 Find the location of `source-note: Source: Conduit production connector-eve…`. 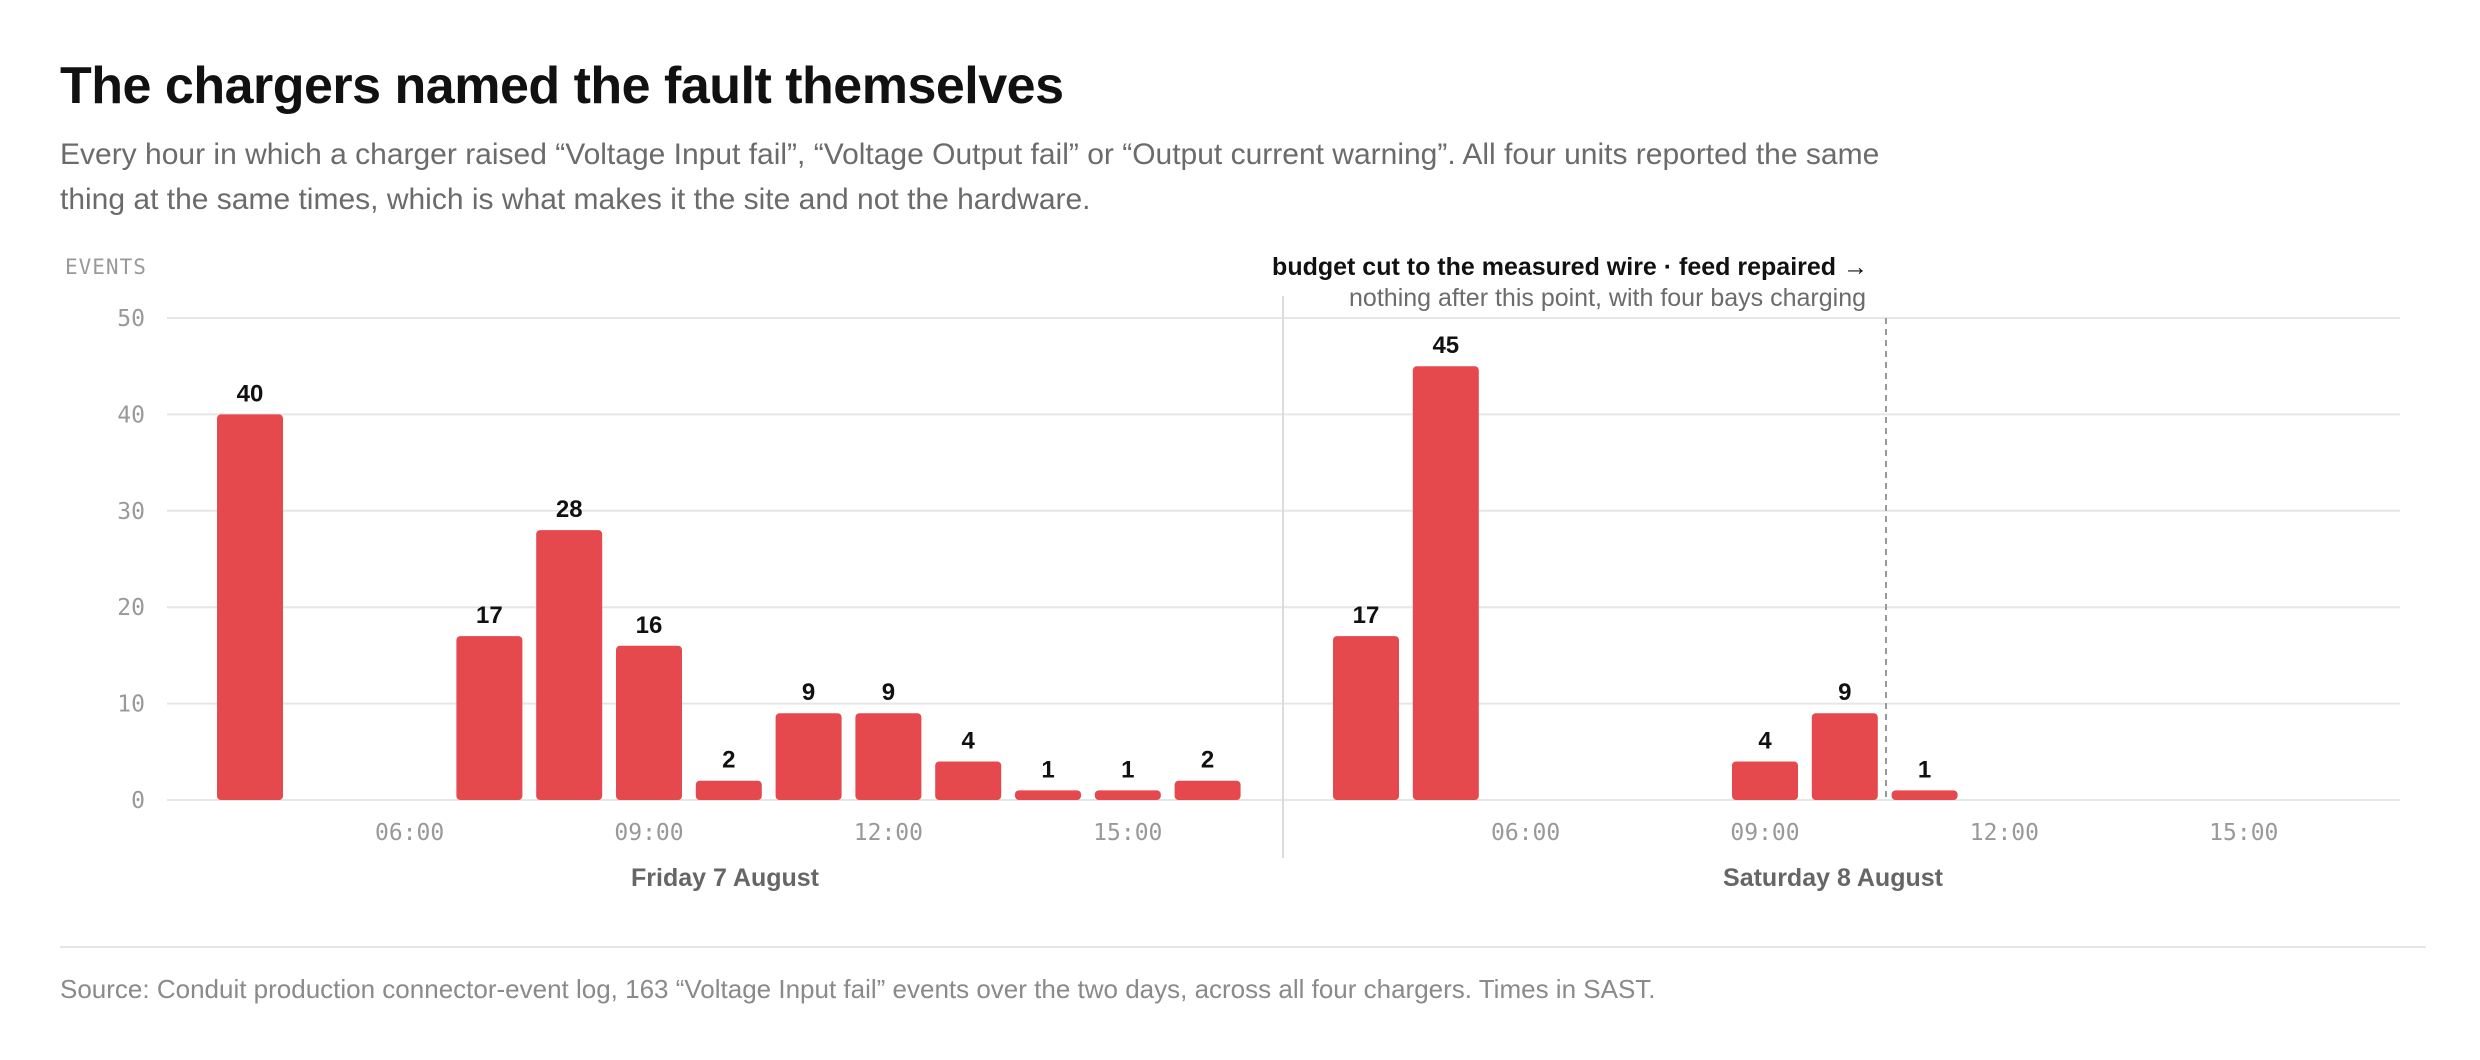

source-note: Source: Conduit production connector-eve… is located at coordinates (858, 989).